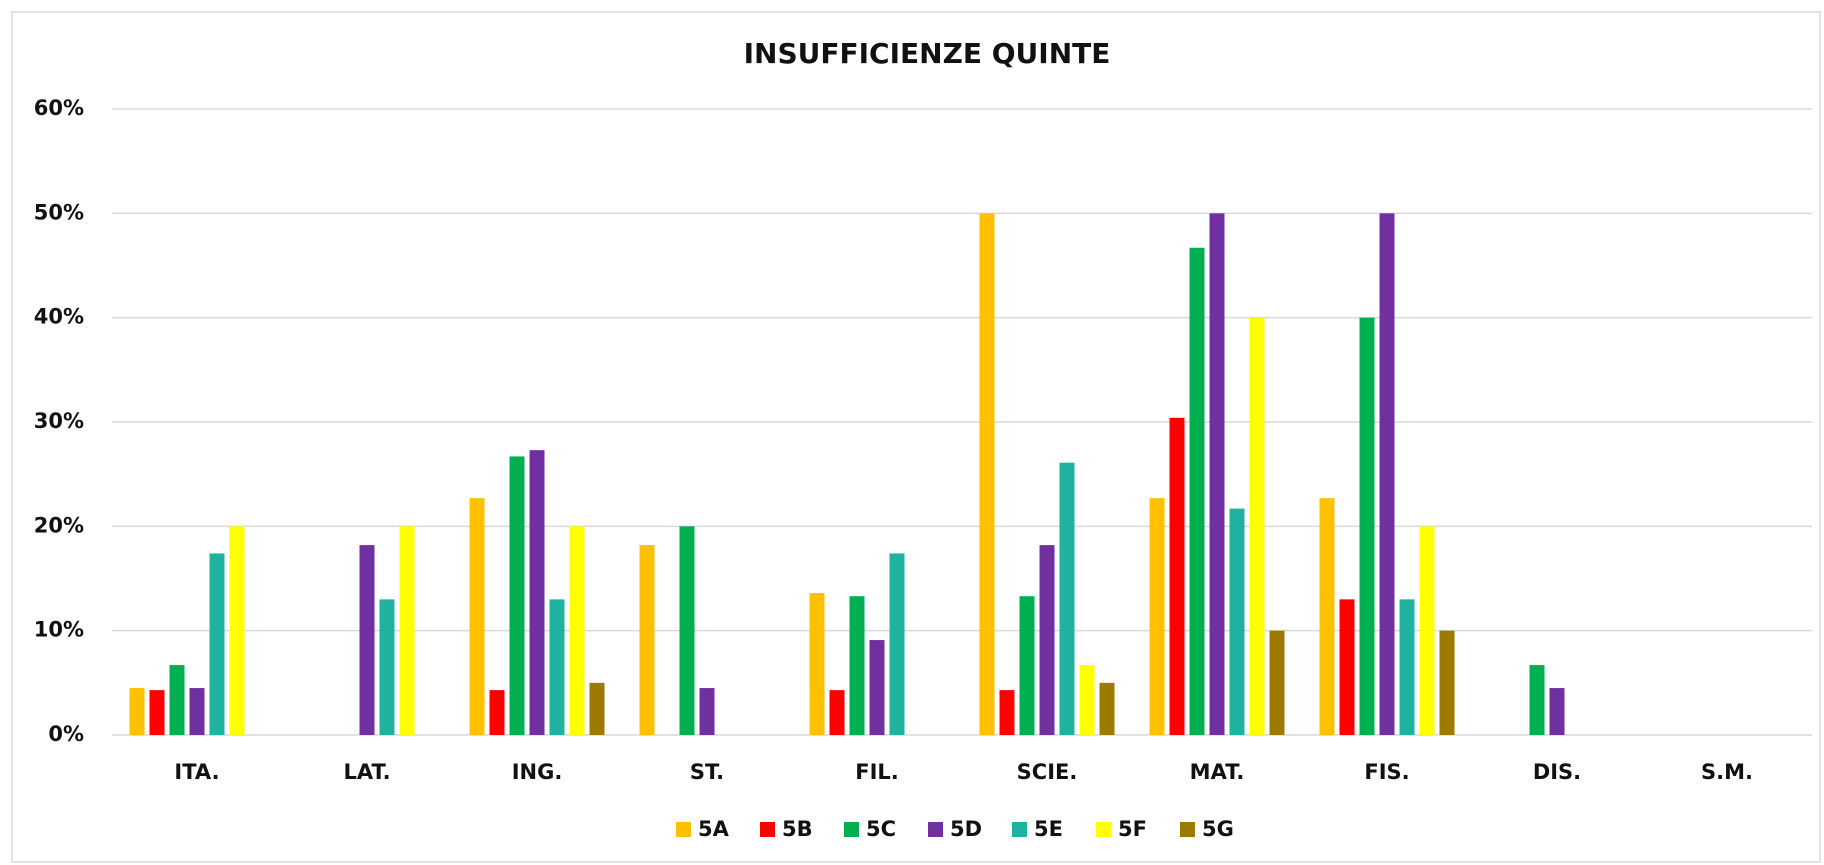 Image resolution: width=1824 pixels, height=865 pixels. I want to click on y-tick-label: 20%, so click(59, 525).